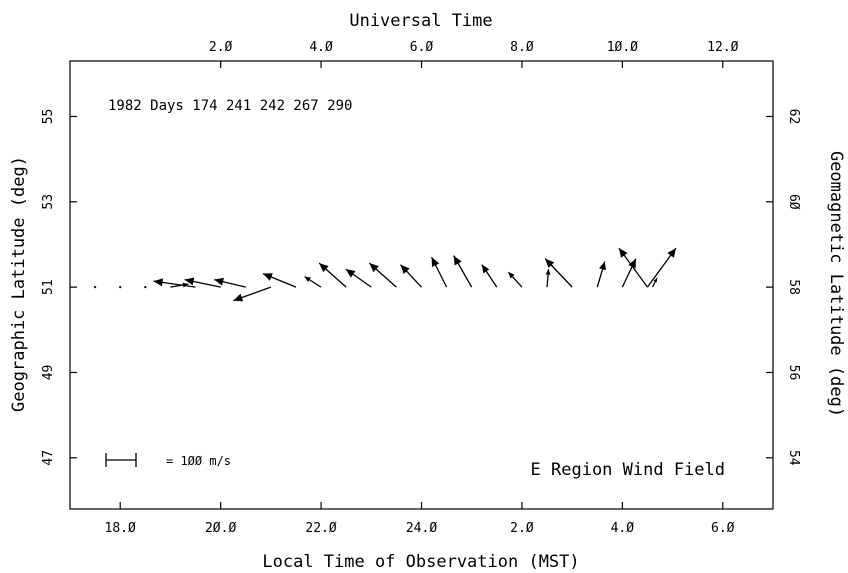 The image size is (848, 573). What do you see at coordinates (474, 54) in the screenshot?
I see `top-axis: 2.Ø 4.Ø 6.Ø 8.Ø 1Ø.Ø 12.Ø` at bounding box center [474, 54].